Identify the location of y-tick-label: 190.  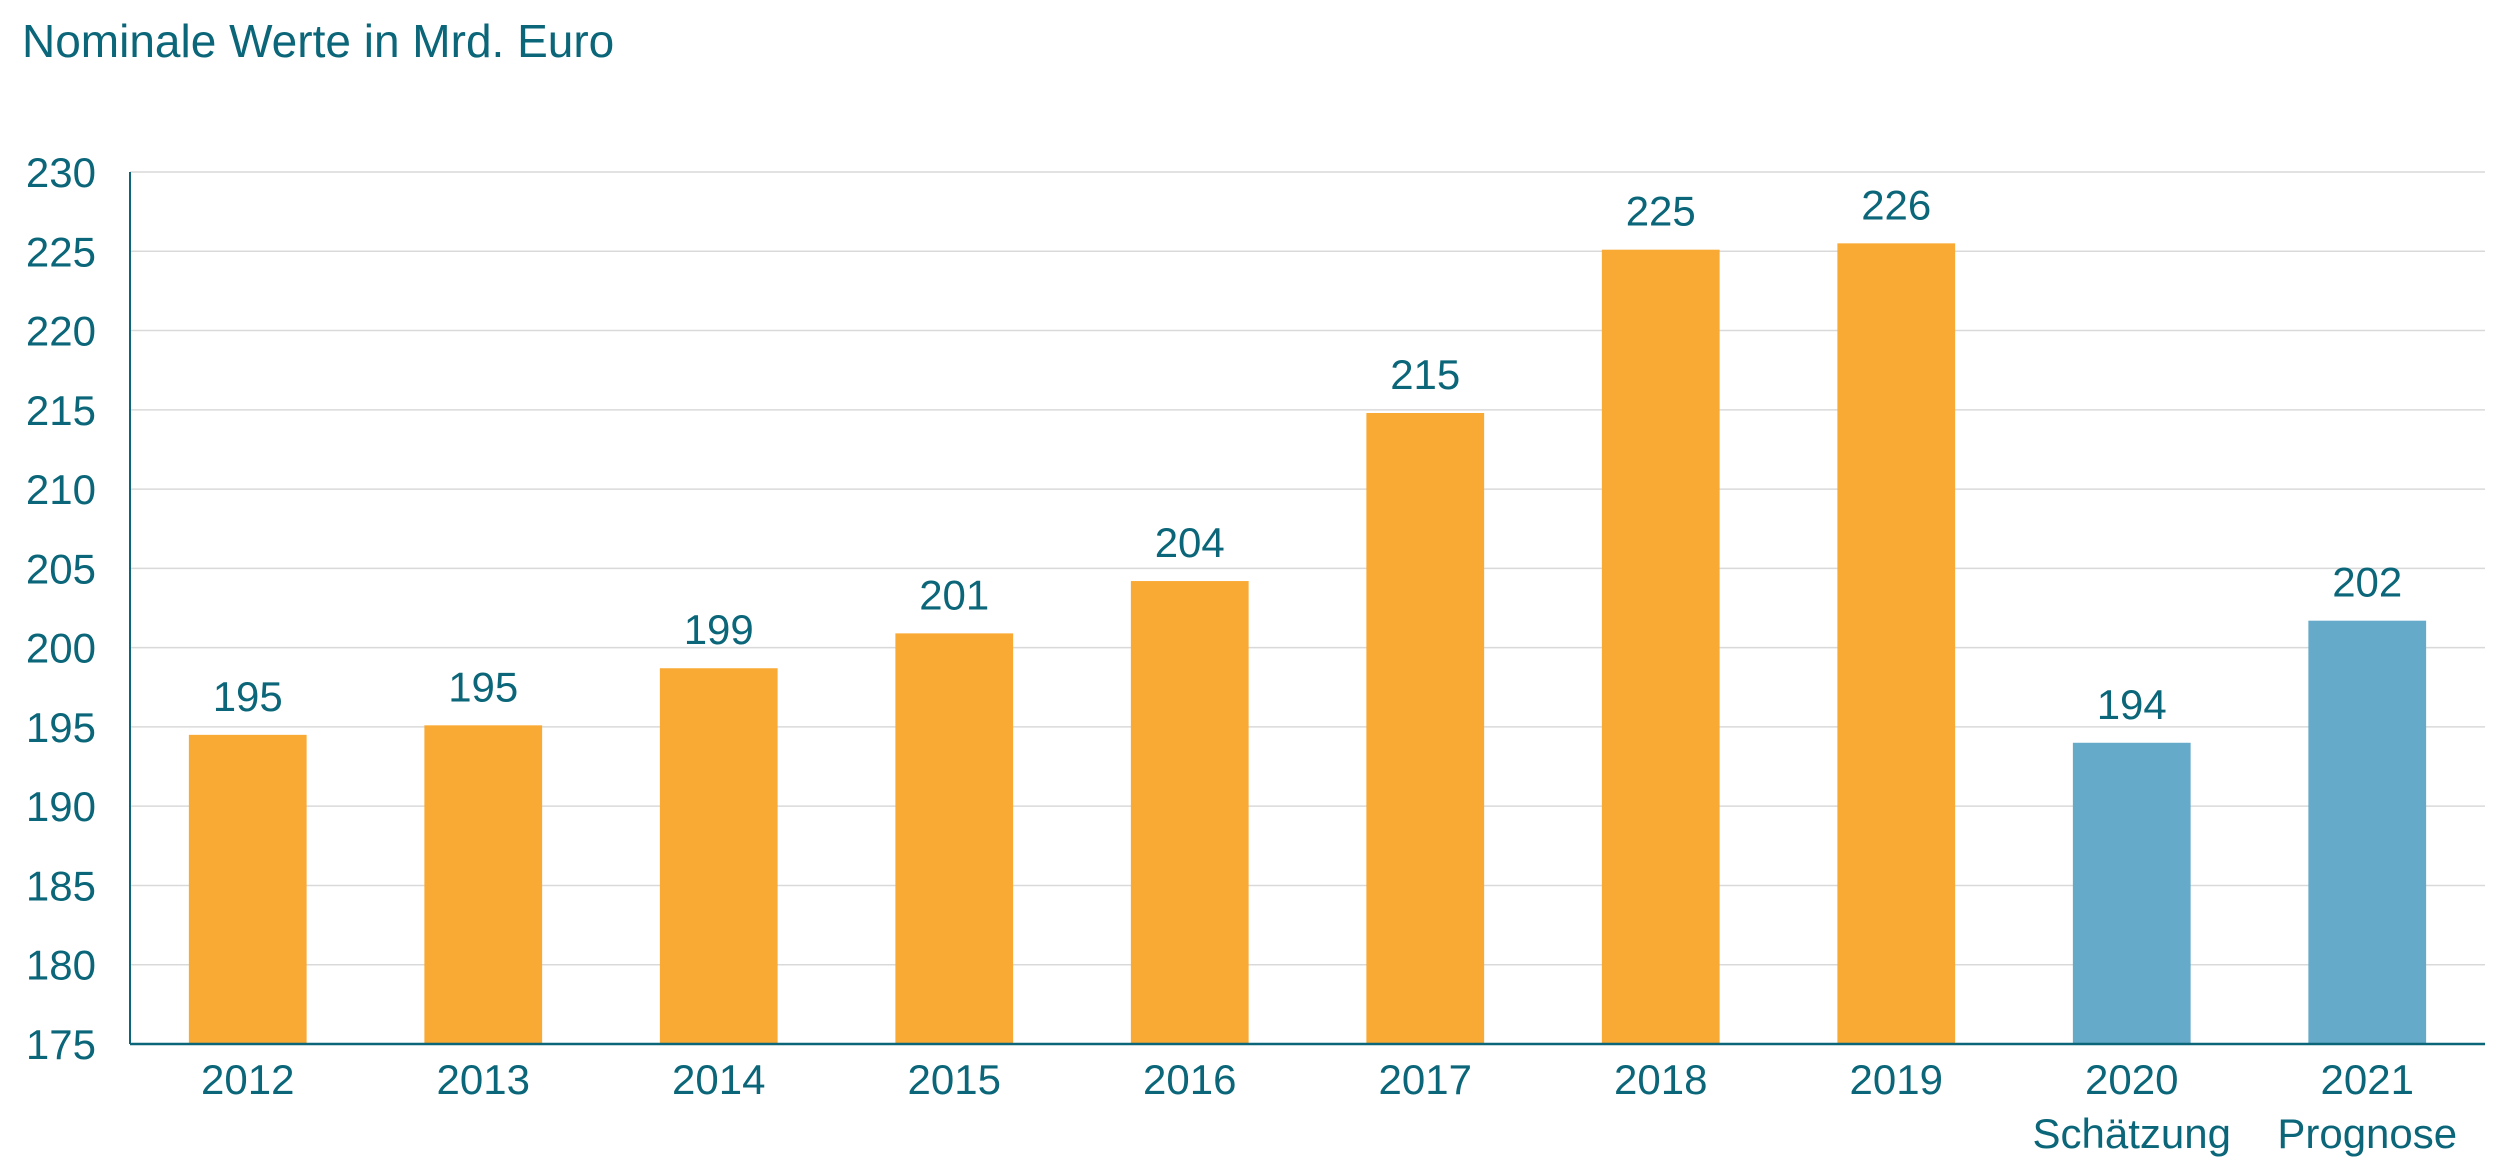
(61, 806).